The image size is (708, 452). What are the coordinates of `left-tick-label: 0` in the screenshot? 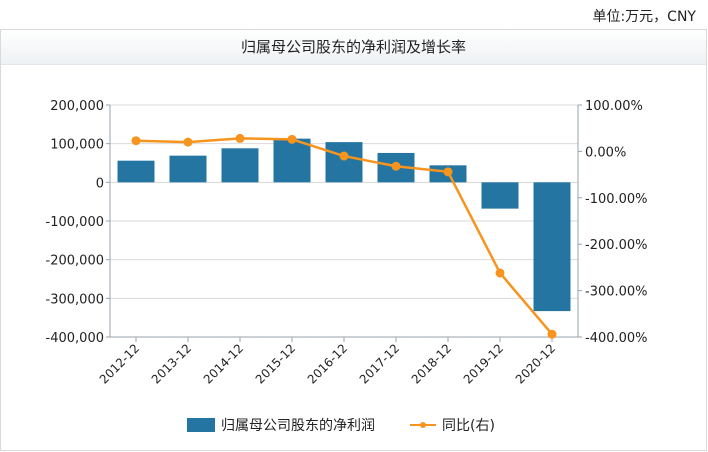 It's located at (100, 183).